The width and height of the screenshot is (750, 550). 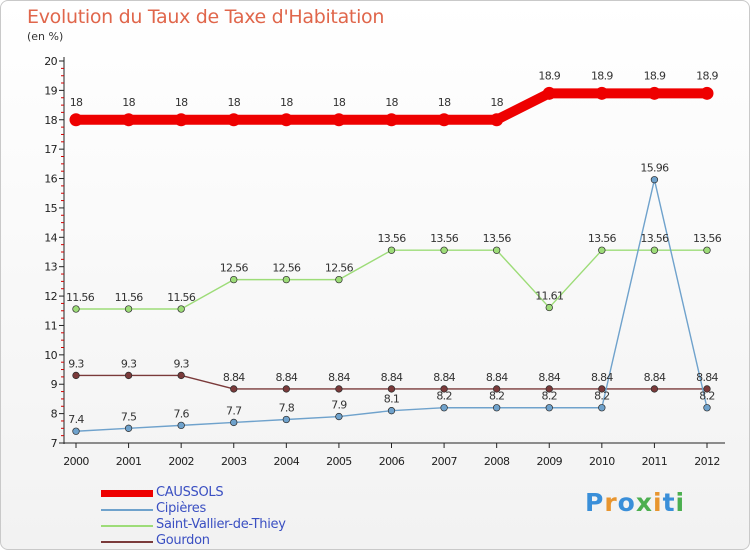 What do you see at coordinates (655, 461) in the screenshot?
I see `x-tick-label: 2011` at bounding box center [655, 461].